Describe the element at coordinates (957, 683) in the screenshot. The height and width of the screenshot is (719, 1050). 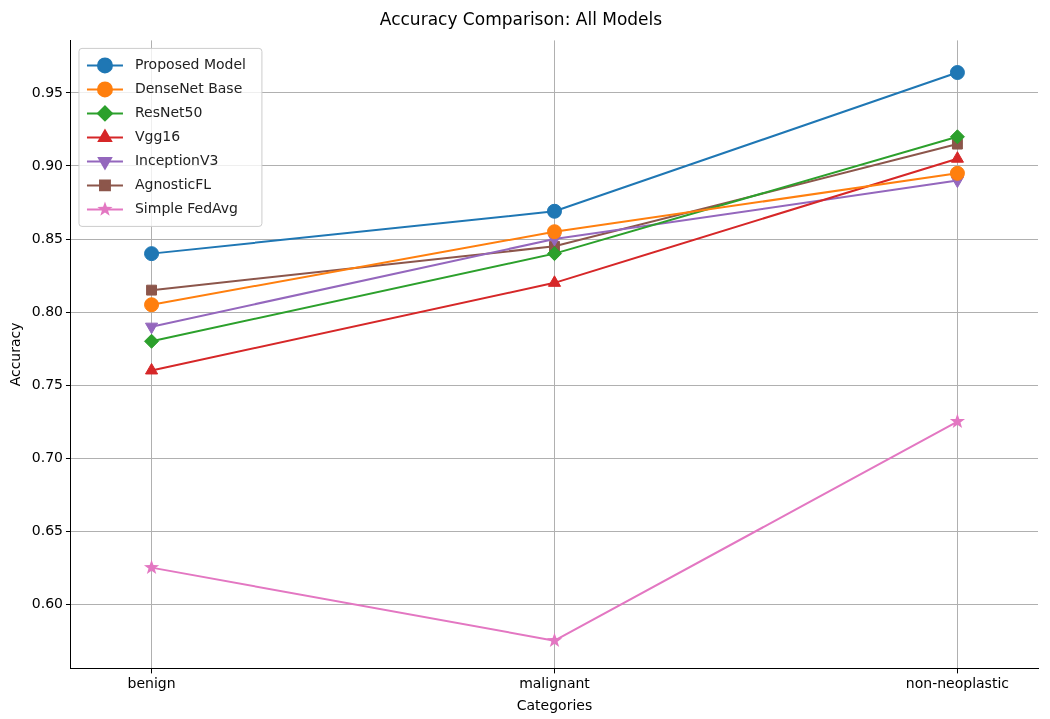
I see `x-tick-label: non-neoplastic` at that location.